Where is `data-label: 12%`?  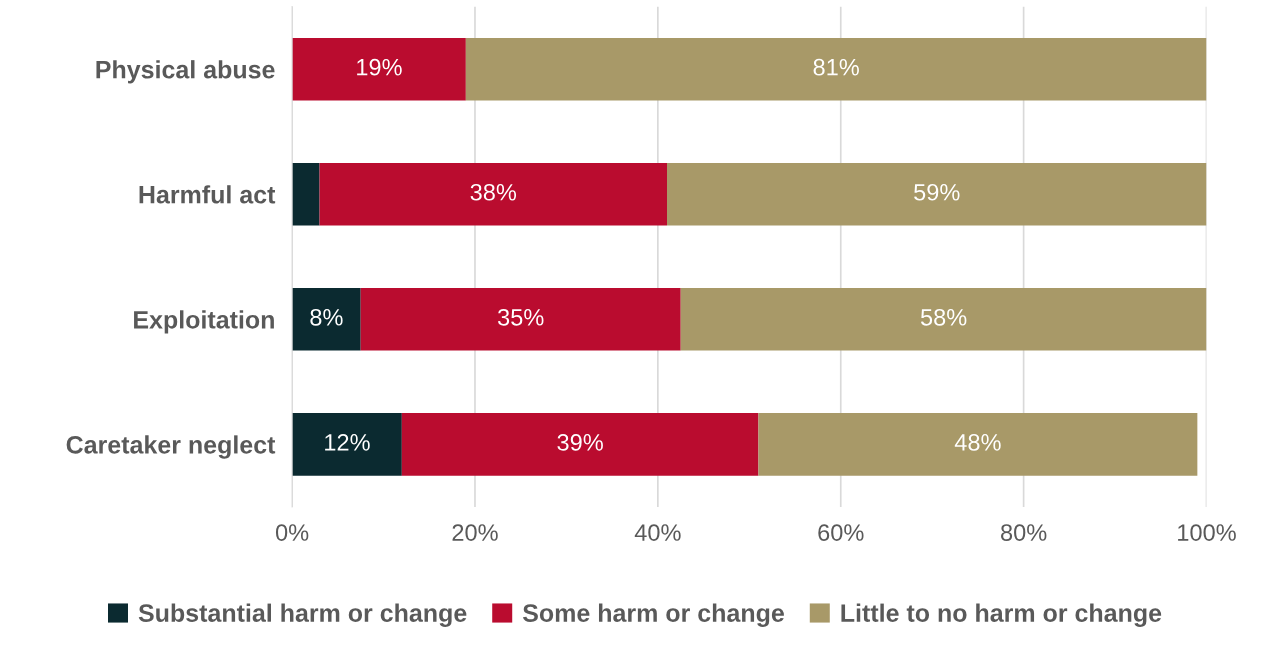
data-label: 12% is located at coordinates (347, 442).